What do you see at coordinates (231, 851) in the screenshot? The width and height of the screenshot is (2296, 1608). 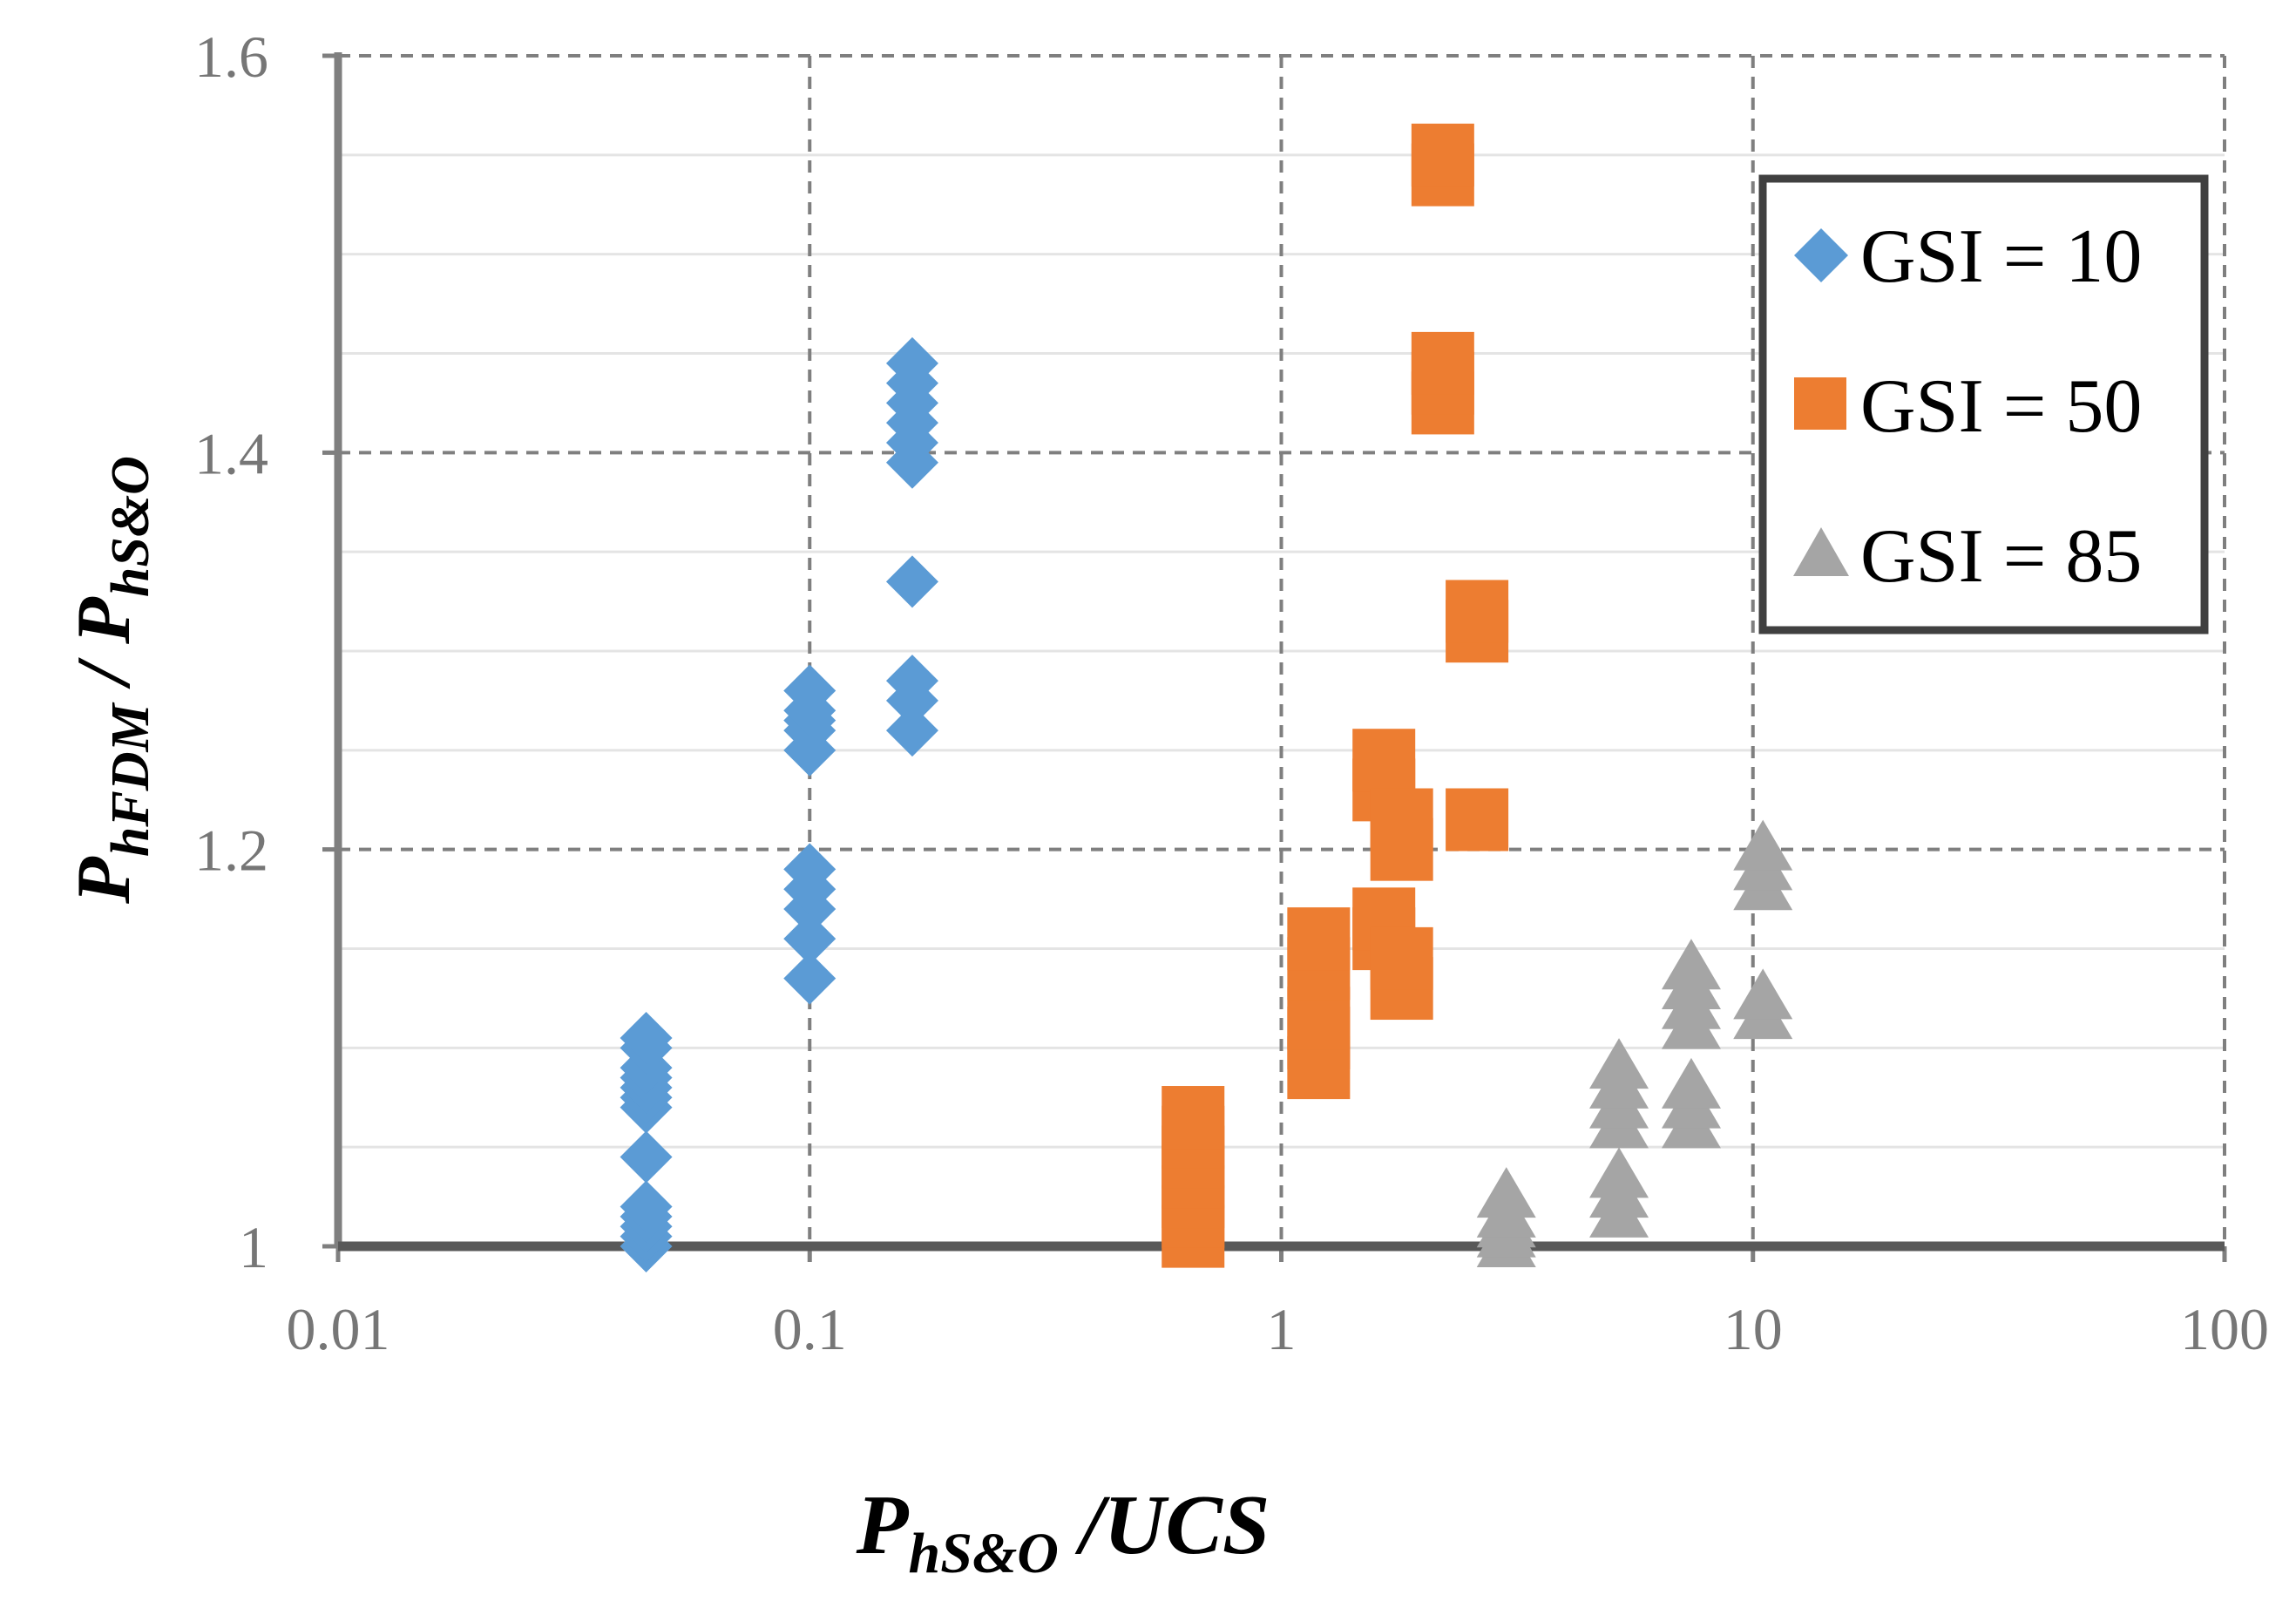 I see `y-tick-label: 1.2` at bounding box center [231, 851].